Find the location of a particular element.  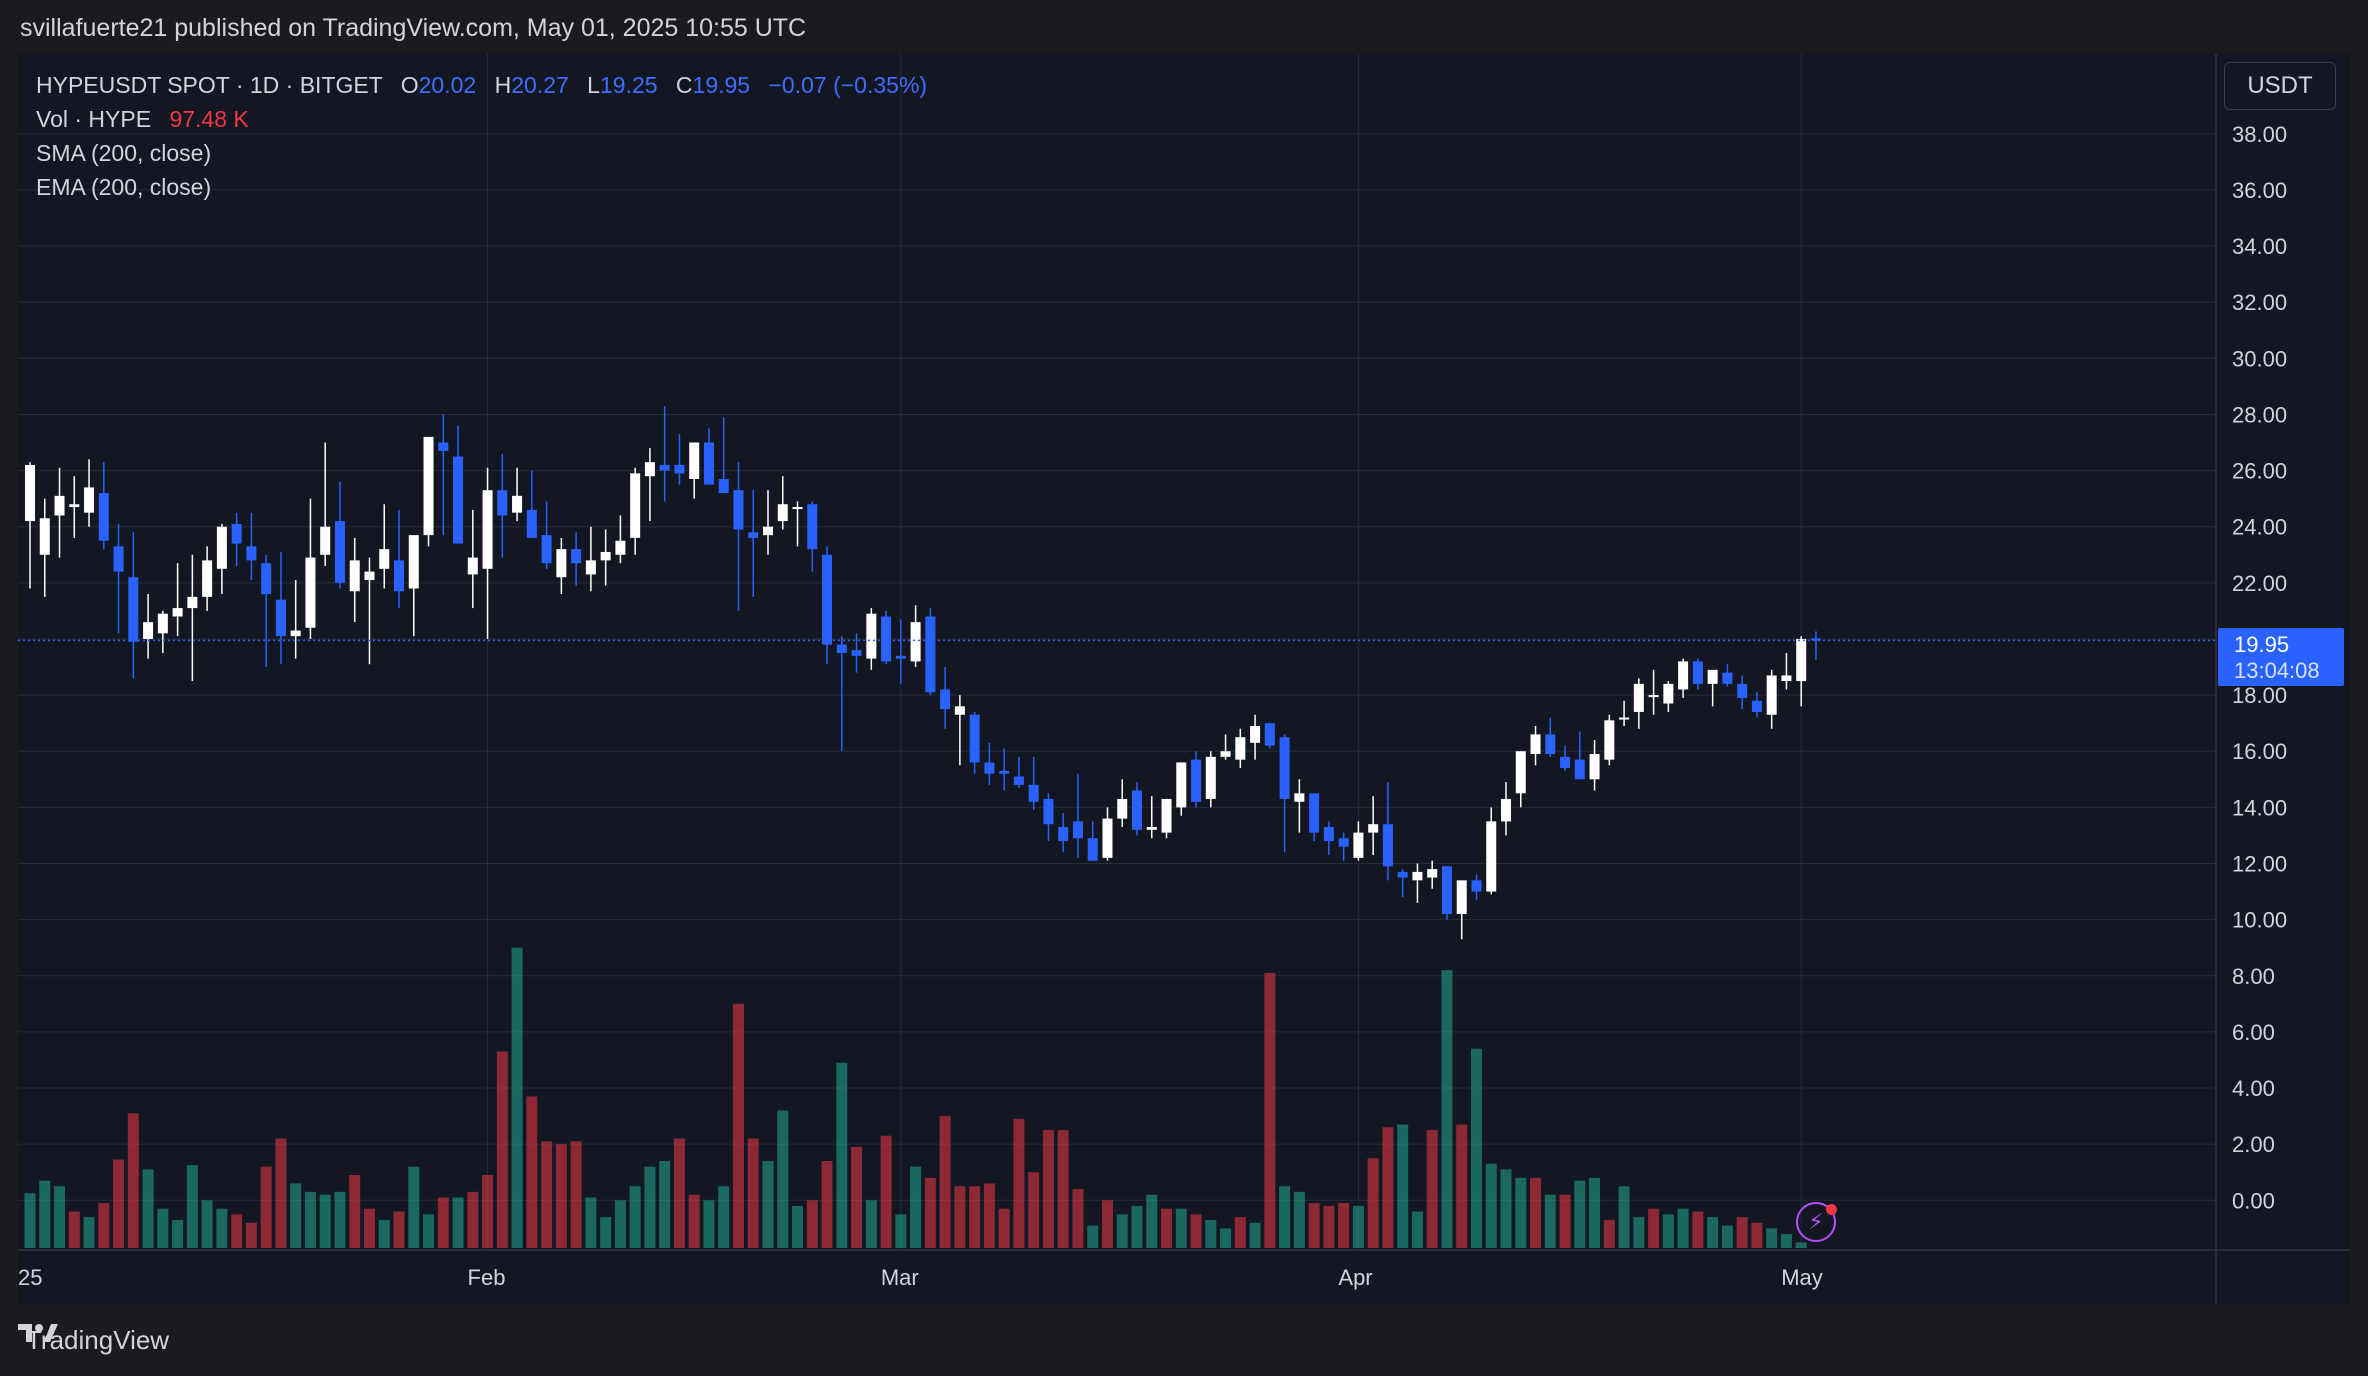

symbol-label: HYPEUSDT SPOT · 1D · BITGET is located at coordinates (209, 85).